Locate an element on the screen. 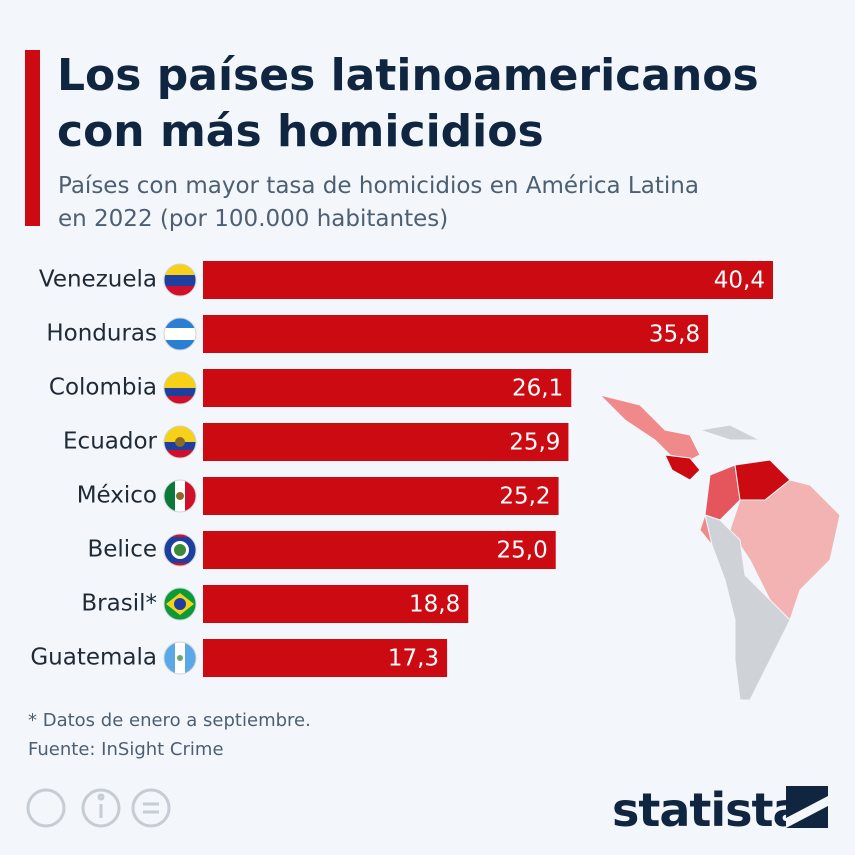  value-label: 25,2 is located at coordinates (524, 497).